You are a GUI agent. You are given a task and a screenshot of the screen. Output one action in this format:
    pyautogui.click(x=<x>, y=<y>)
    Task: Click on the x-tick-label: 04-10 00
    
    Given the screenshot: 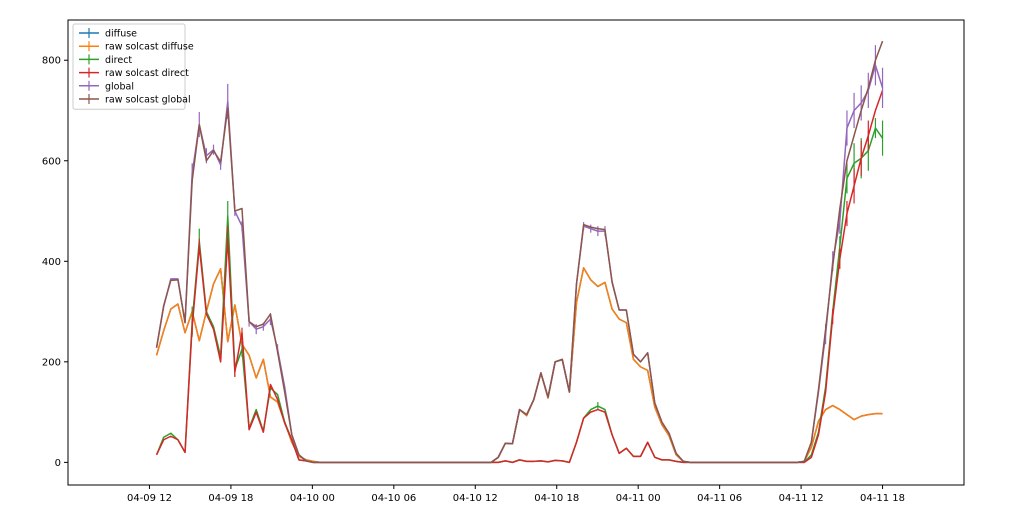 What is the action you would take?
    pyautogui.click(x=312, y=498)
    